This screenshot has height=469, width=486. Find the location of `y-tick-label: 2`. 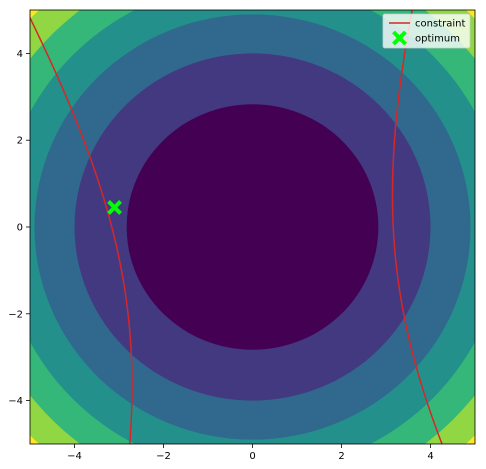

y-tick-label: 2 is located at coordinates (20, 141).